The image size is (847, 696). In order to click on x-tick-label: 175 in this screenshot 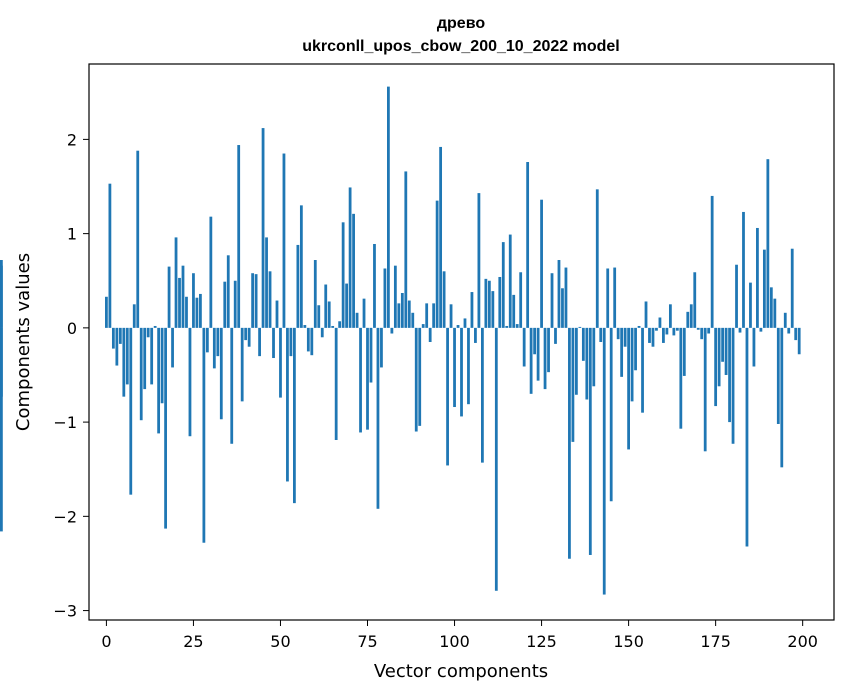, I will do `click(715, 641)`.